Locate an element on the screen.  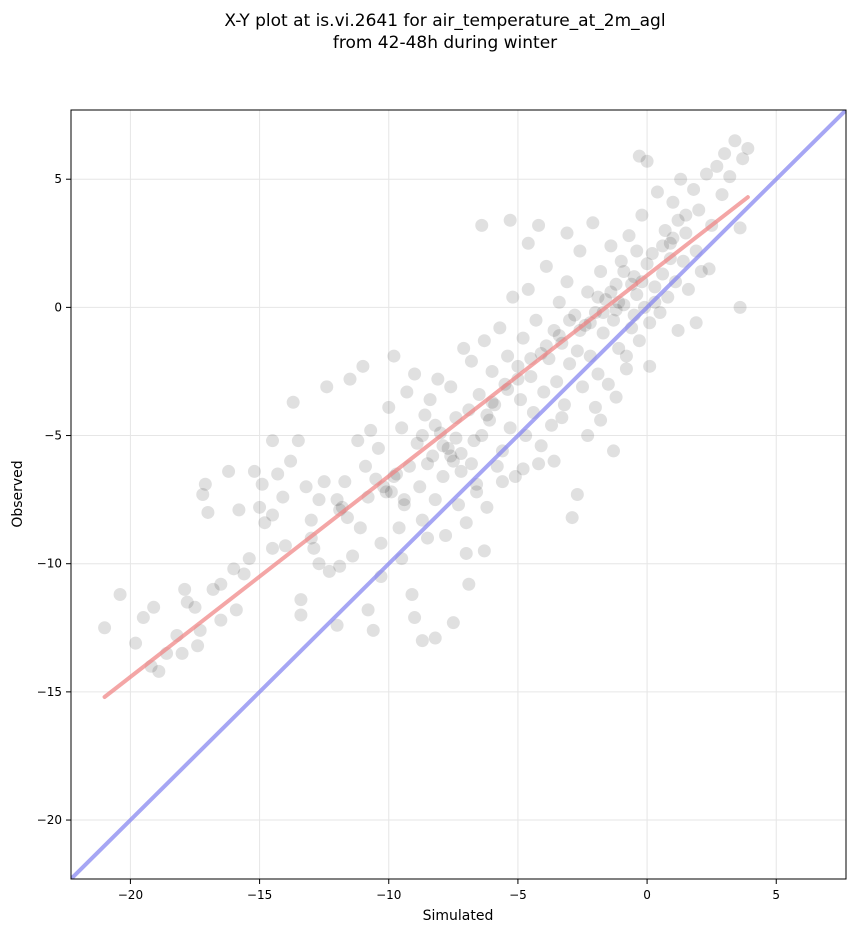
y-tick-label: −15 is located at coordinates (49, 692).